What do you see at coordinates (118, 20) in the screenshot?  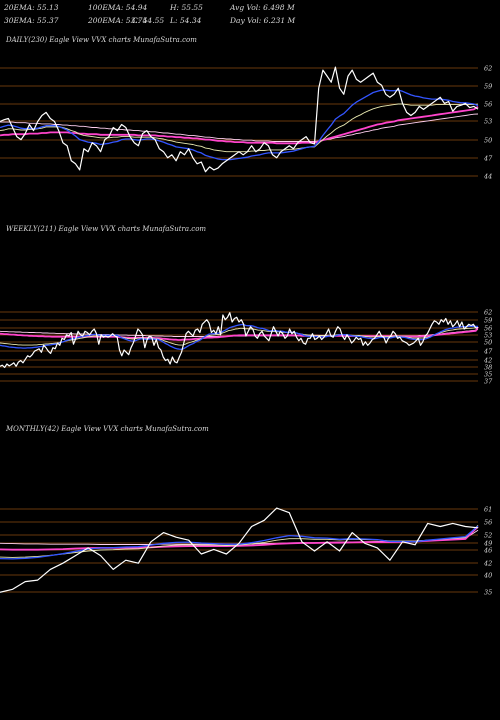 I see `ema200-label: 200EMA: 53.74` at bounding box center [118, 20].